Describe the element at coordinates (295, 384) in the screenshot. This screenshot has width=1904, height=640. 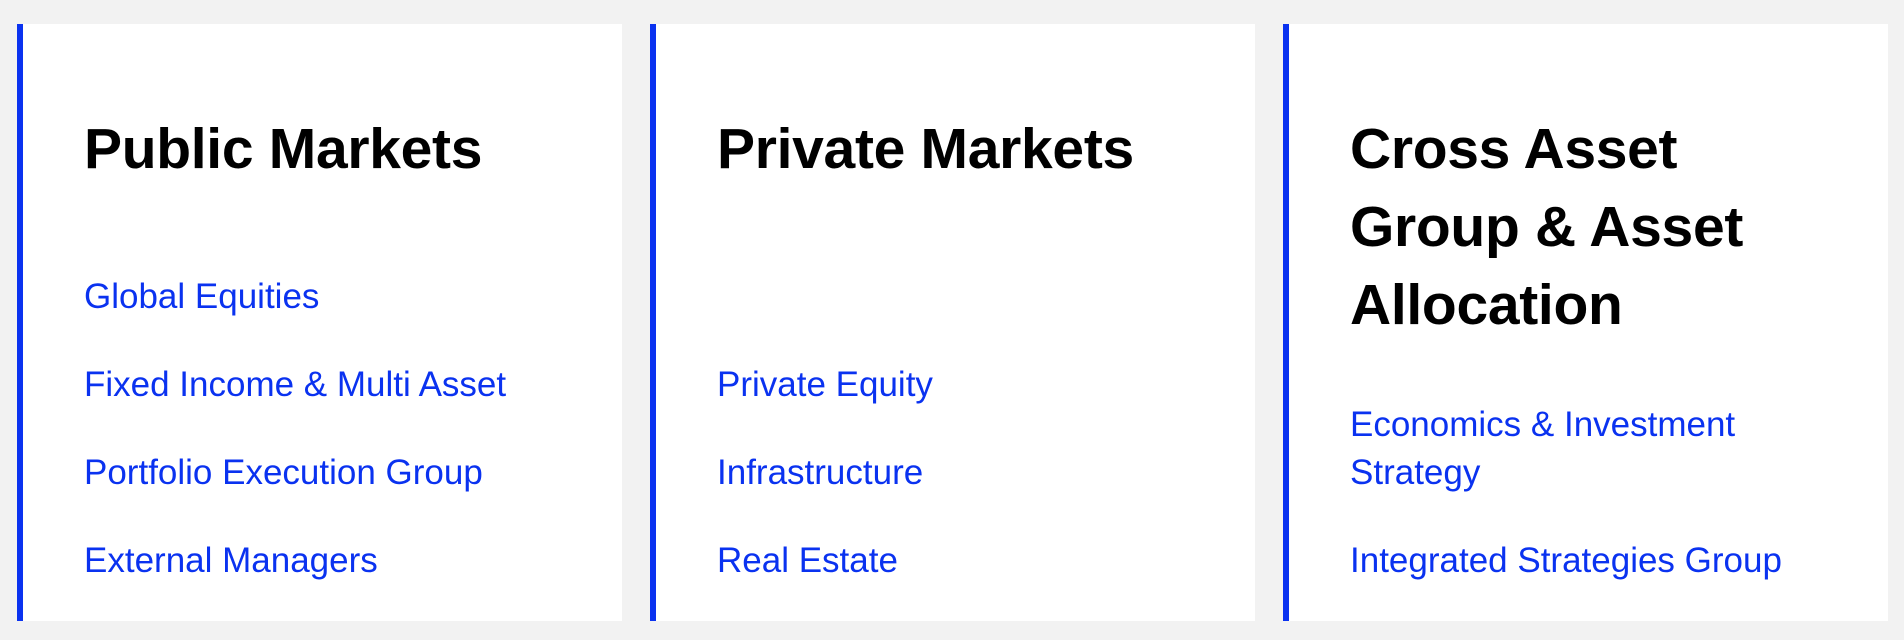
I see `link-fixed-income-multi-asset: Fixed Income & Multi Asset` at that location.